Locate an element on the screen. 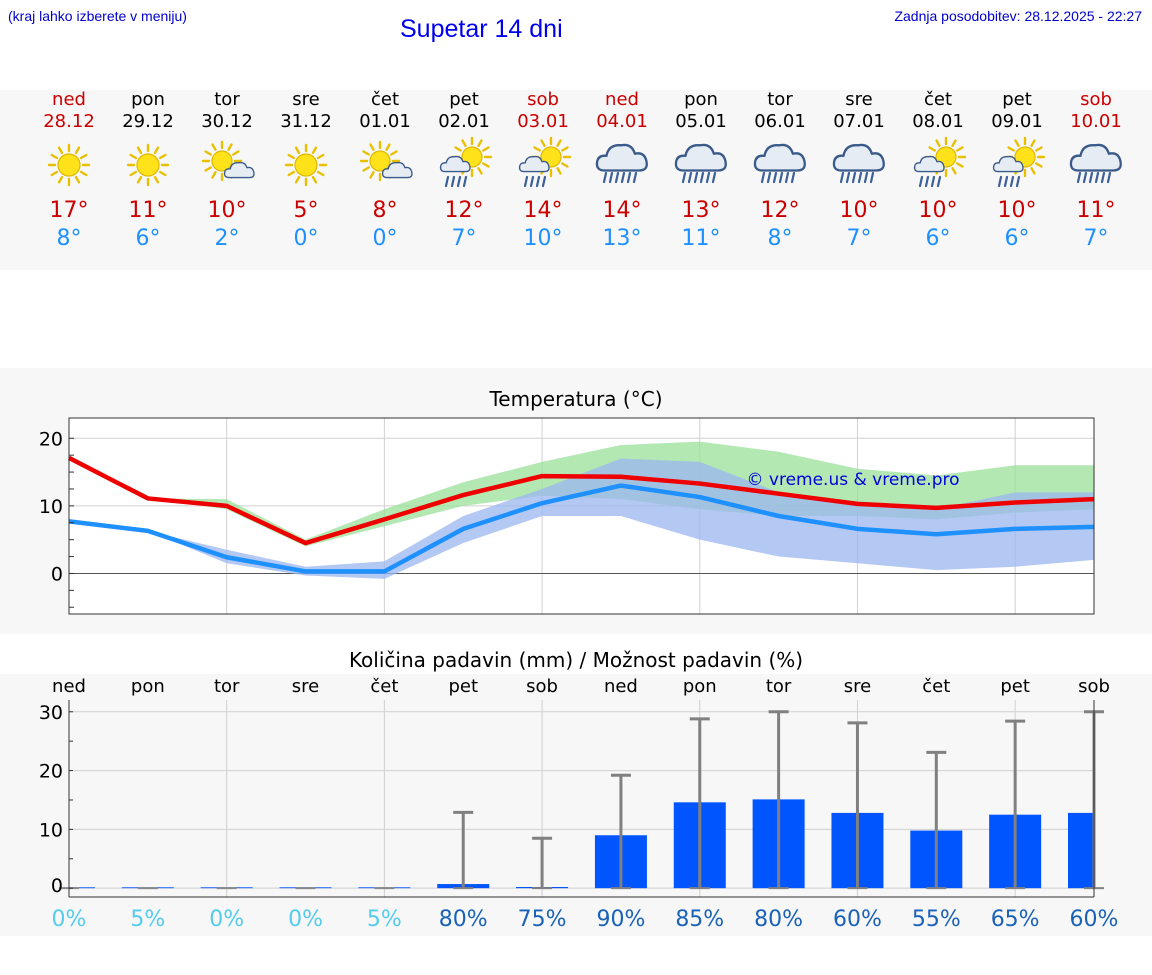 The width and height of the screenshot is (1152, 975). day-date: 09.01 is located at coordinates (1017, 121).